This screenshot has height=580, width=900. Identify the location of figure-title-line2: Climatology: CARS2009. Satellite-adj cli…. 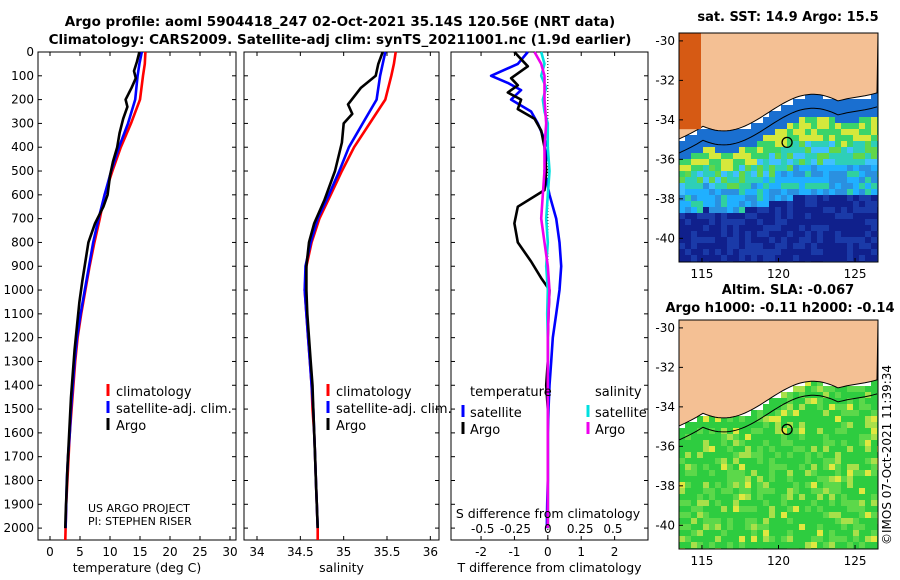
(340, 40).